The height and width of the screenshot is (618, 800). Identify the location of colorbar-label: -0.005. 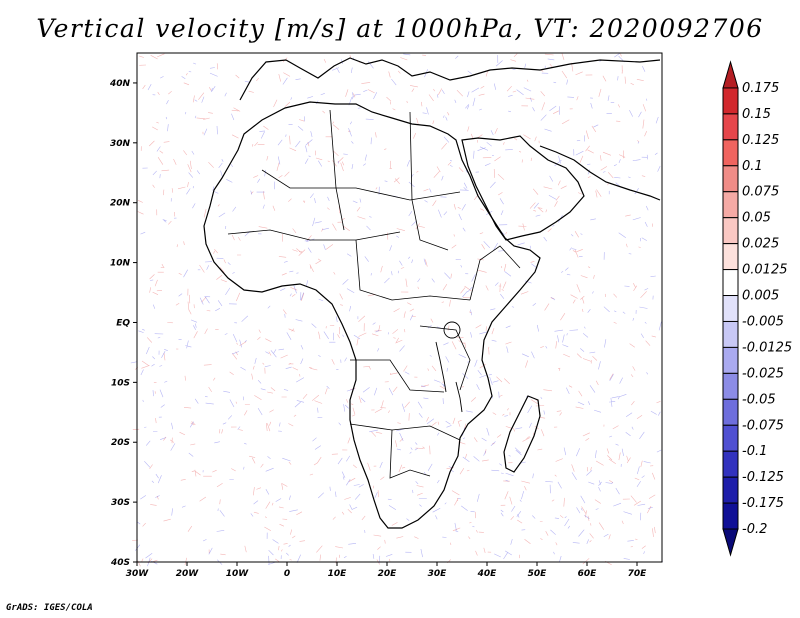
(763, 321).